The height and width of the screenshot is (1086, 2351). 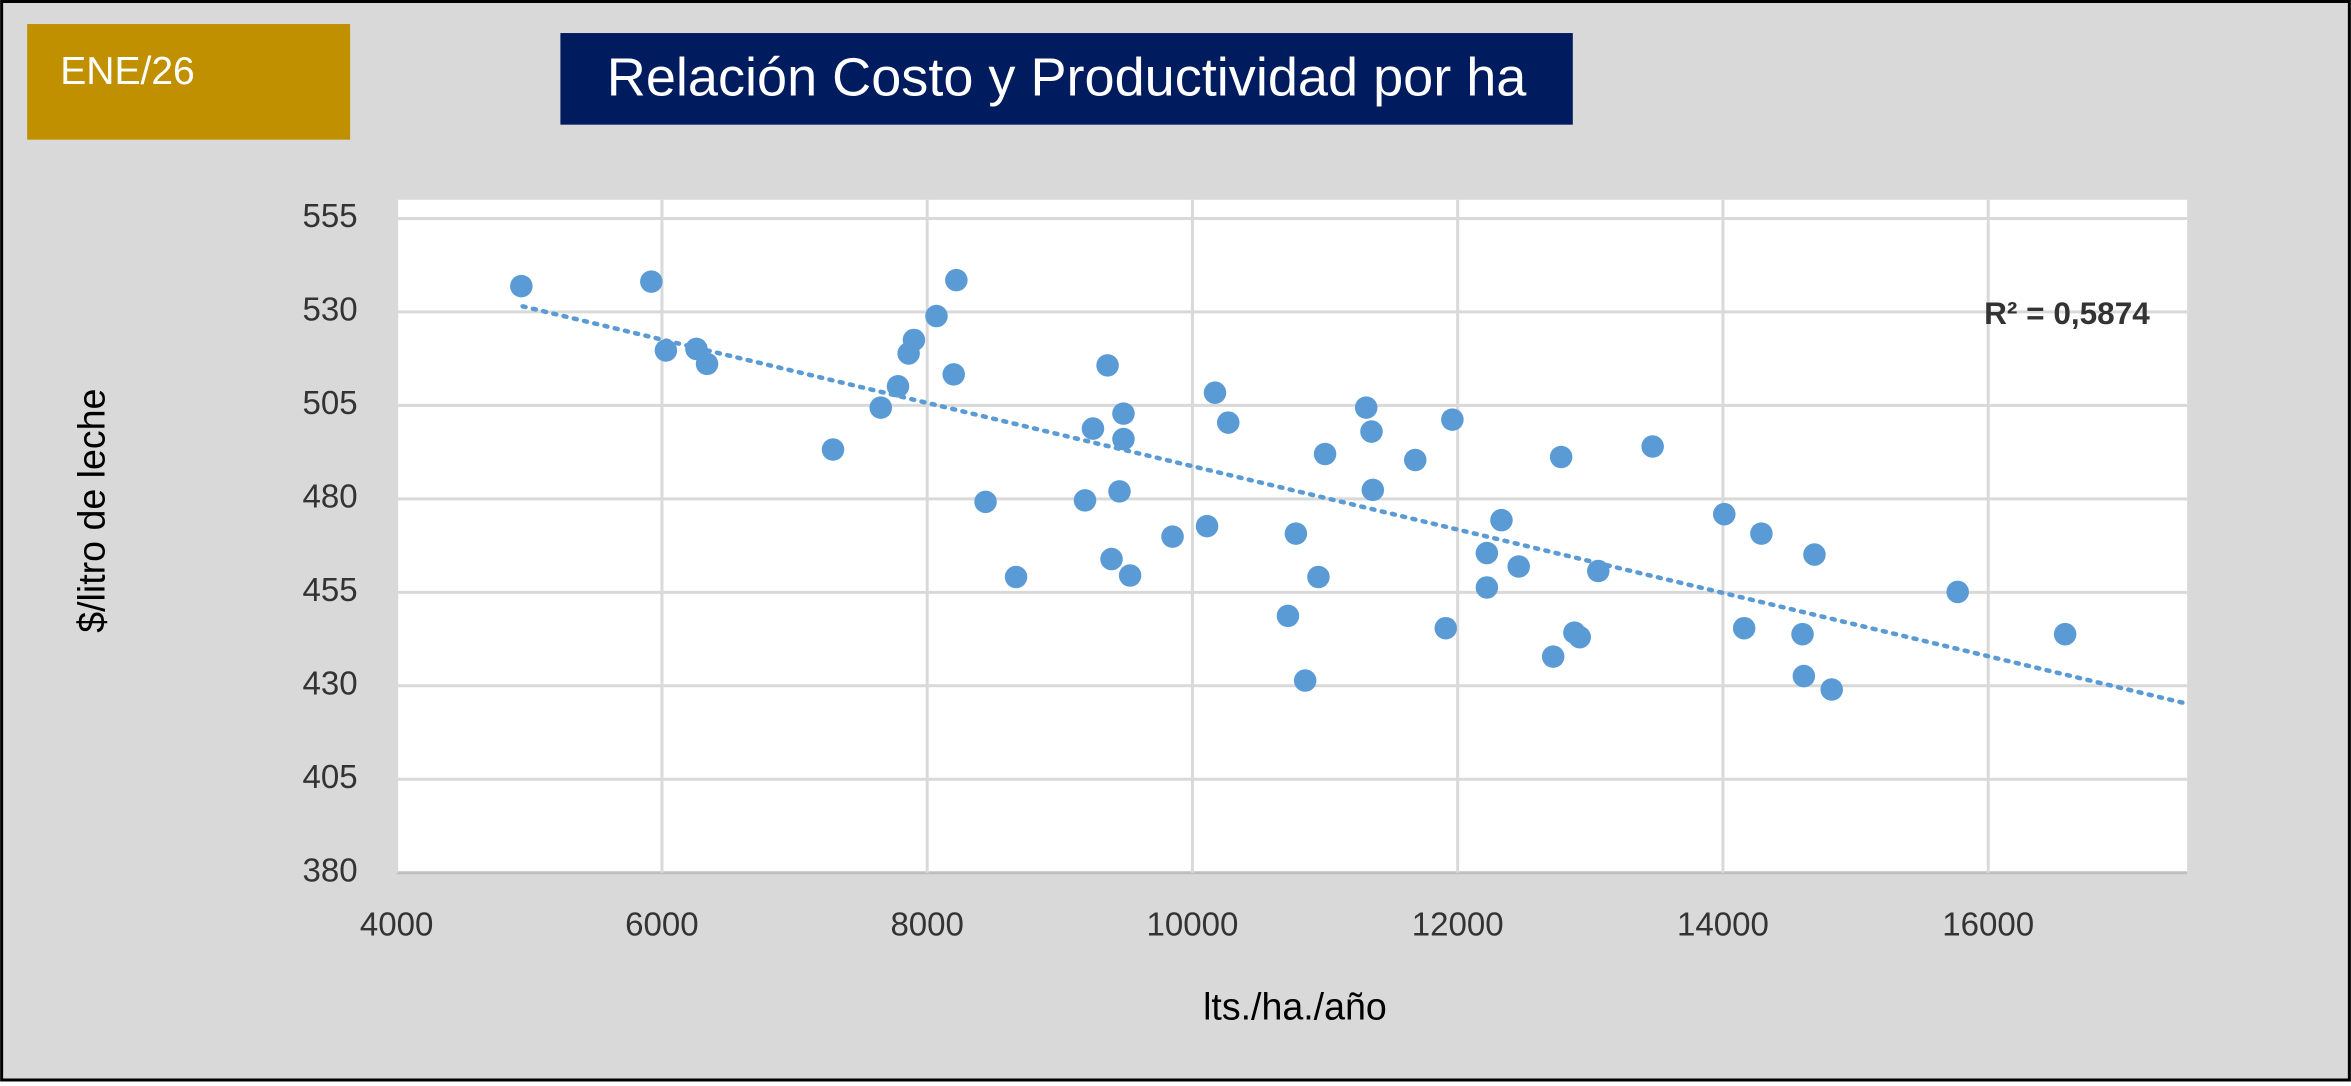 What do you see at coordinates (329, 777) in the screenshot?
I see `y-tick-label: 405` at bounding box center [329, 777].